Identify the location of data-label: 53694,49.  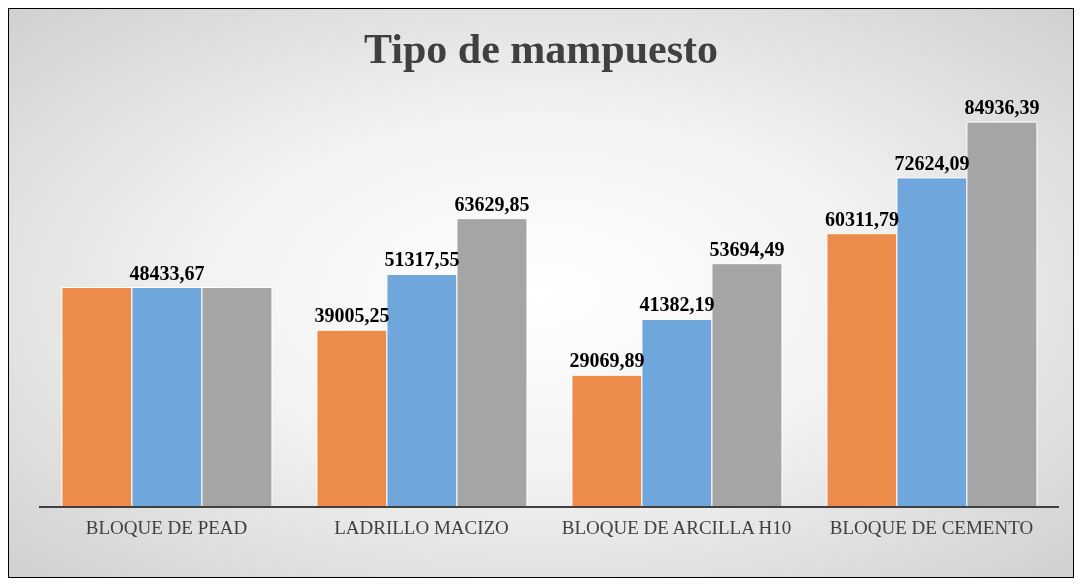
(747, 248).